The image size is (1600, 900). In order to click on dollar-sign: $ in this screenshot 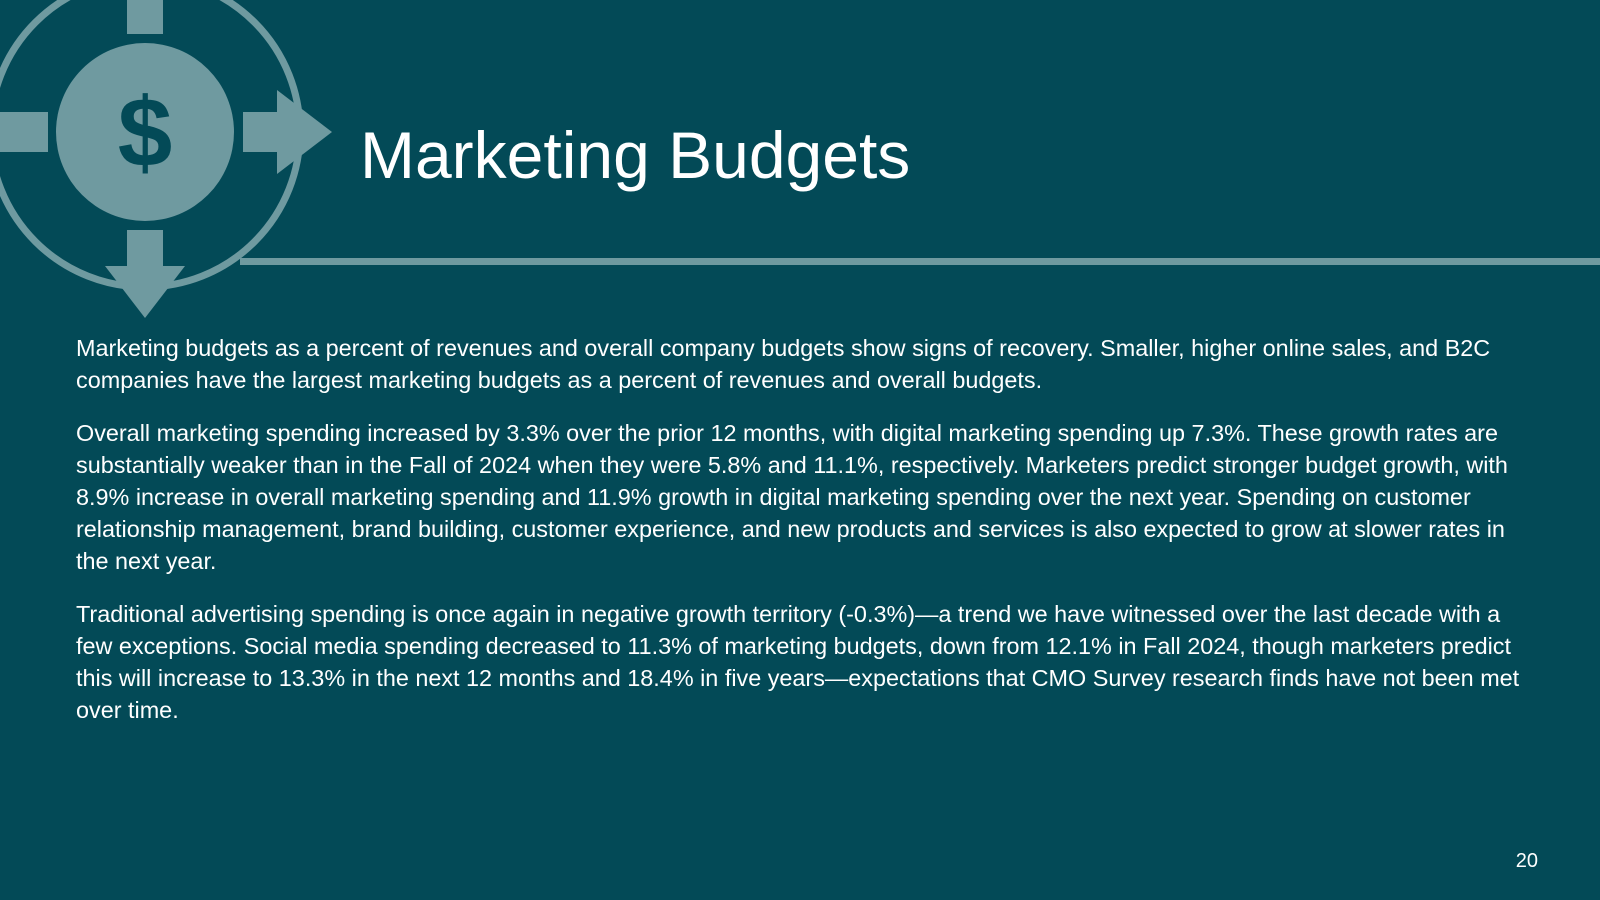, I will do `click(145, 132)`.